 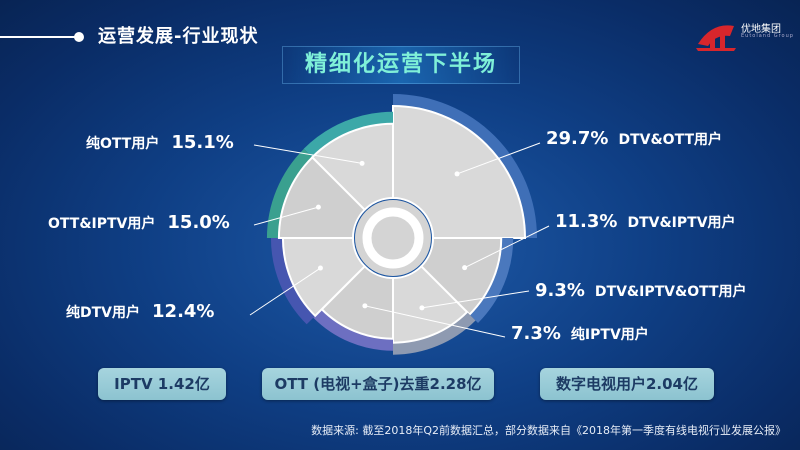 I want to click on slice-label-1: 11.3% DTV&IPTV用户, so click(x=645, y=221).